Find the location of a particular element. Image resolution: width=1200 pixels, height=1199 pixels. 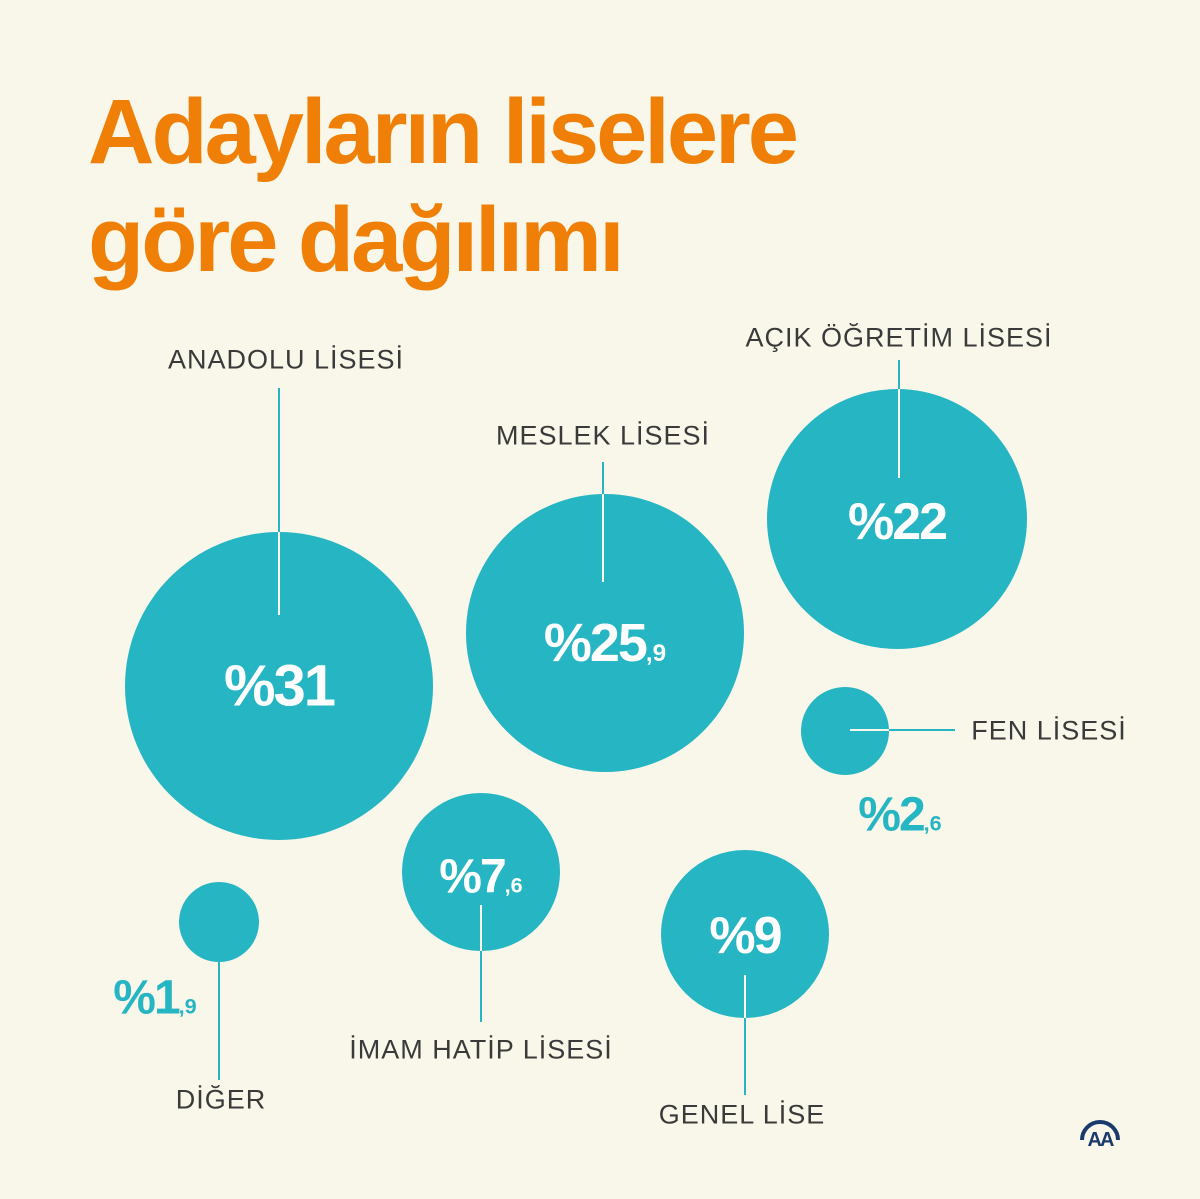

title-line-1: Adayların liselere is located at coordinates (443, 132).